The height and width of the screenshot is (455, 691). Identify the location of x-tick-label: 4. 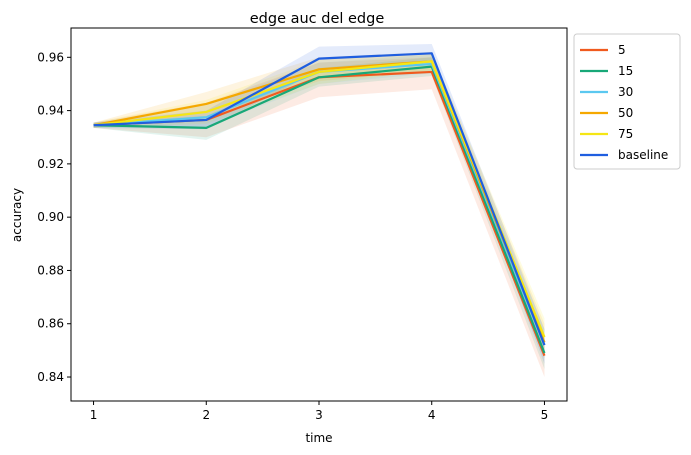
(432, 415).